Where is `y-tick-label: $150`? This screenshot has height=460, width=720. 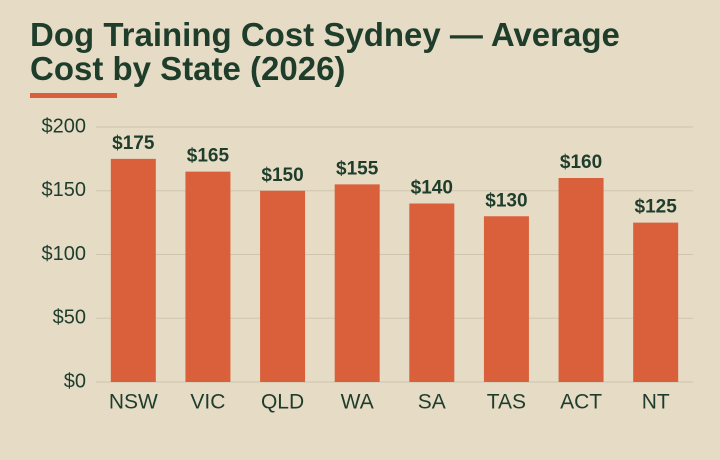 y-tick-label: $150 is located at coordinates (64, 190).